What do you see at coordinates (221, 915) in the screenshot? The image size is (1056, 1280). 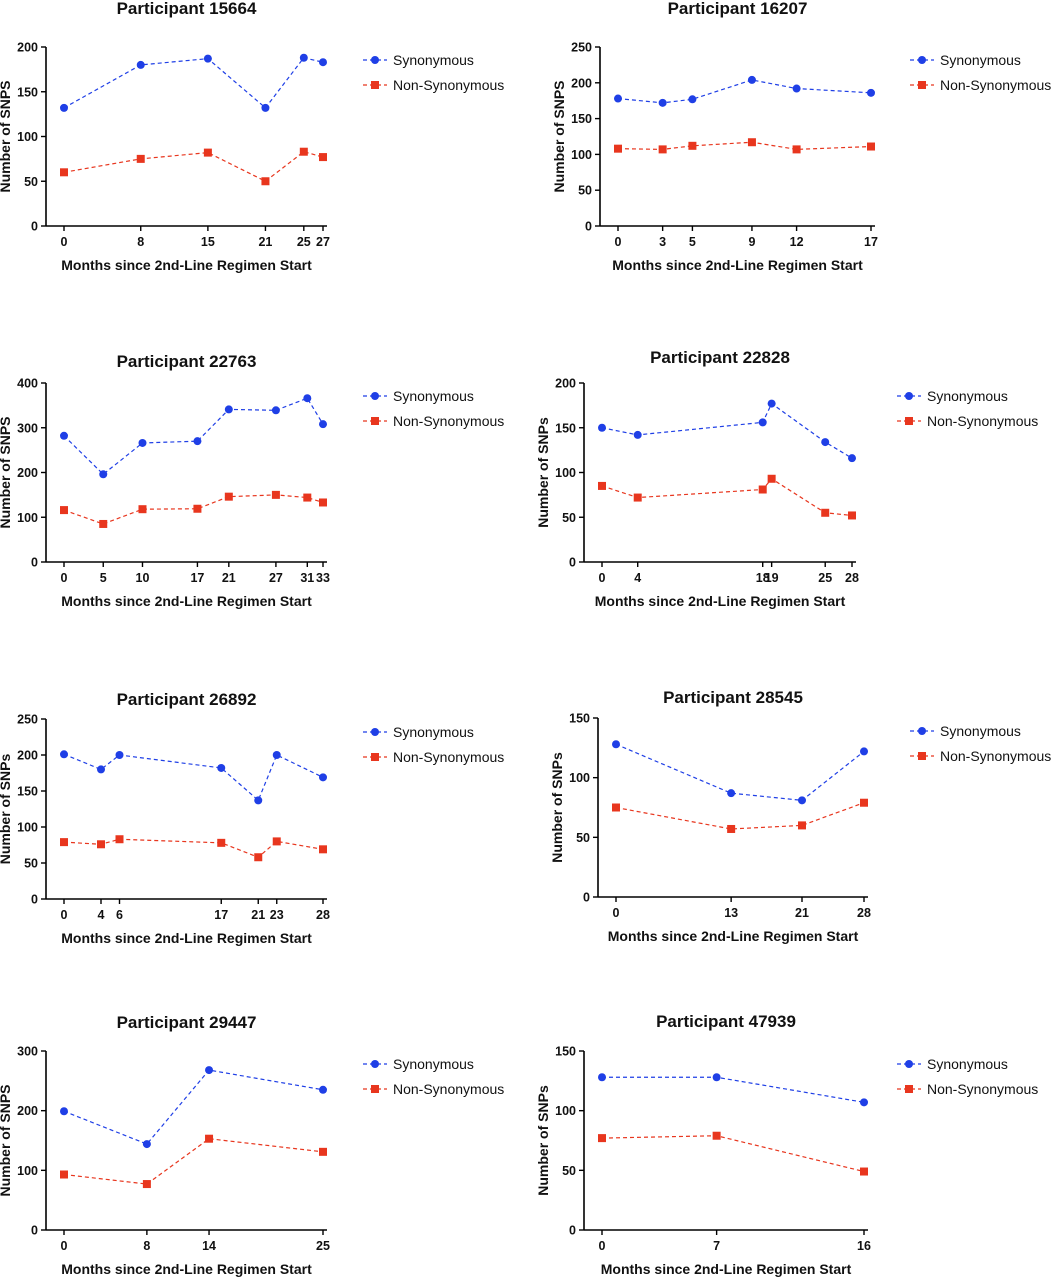 I see `x-tick-label: 17` at bounding box center [221, 915].